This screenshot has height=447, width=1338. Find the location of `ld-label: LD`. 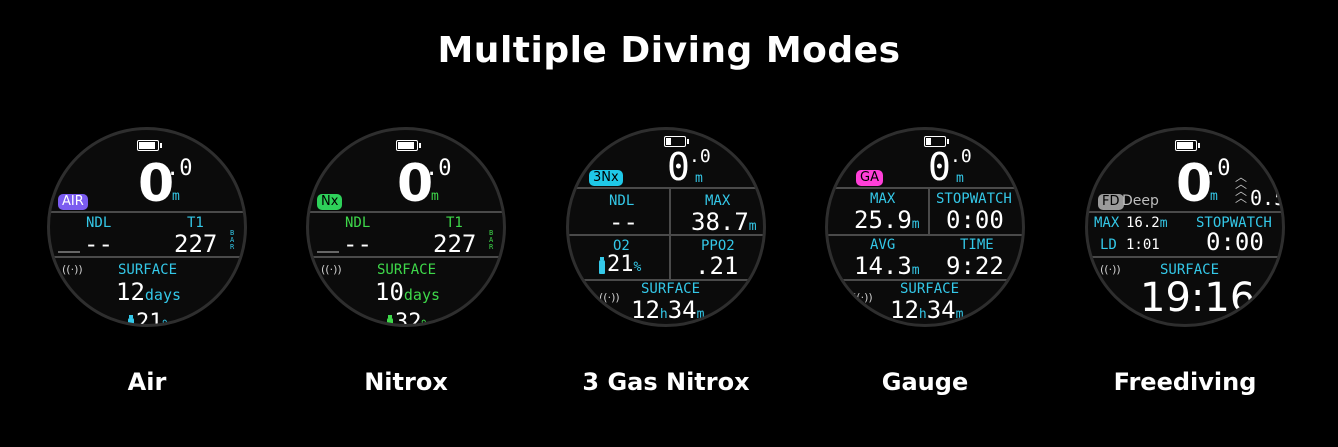

ld-label: LD is located at coordinates (1108, 245).